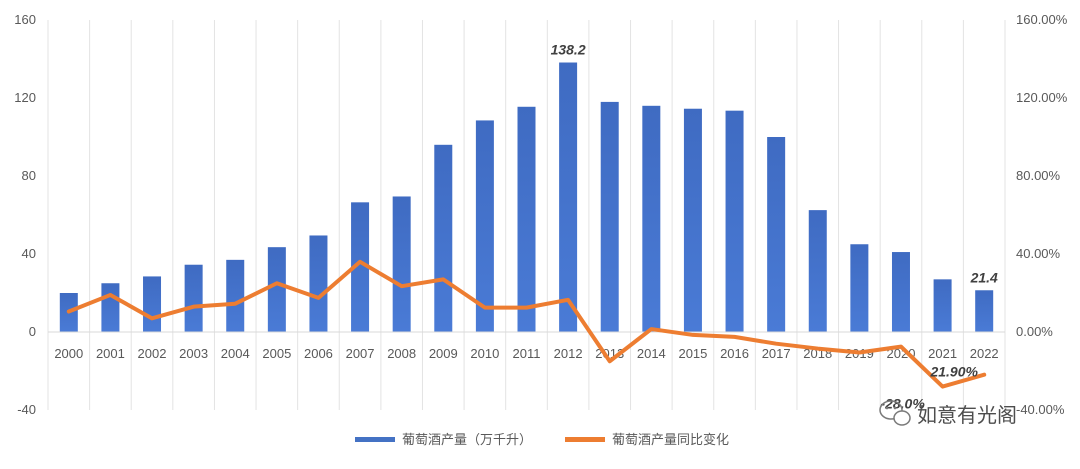  I want to click on wechat-icon, so click(895, 413).